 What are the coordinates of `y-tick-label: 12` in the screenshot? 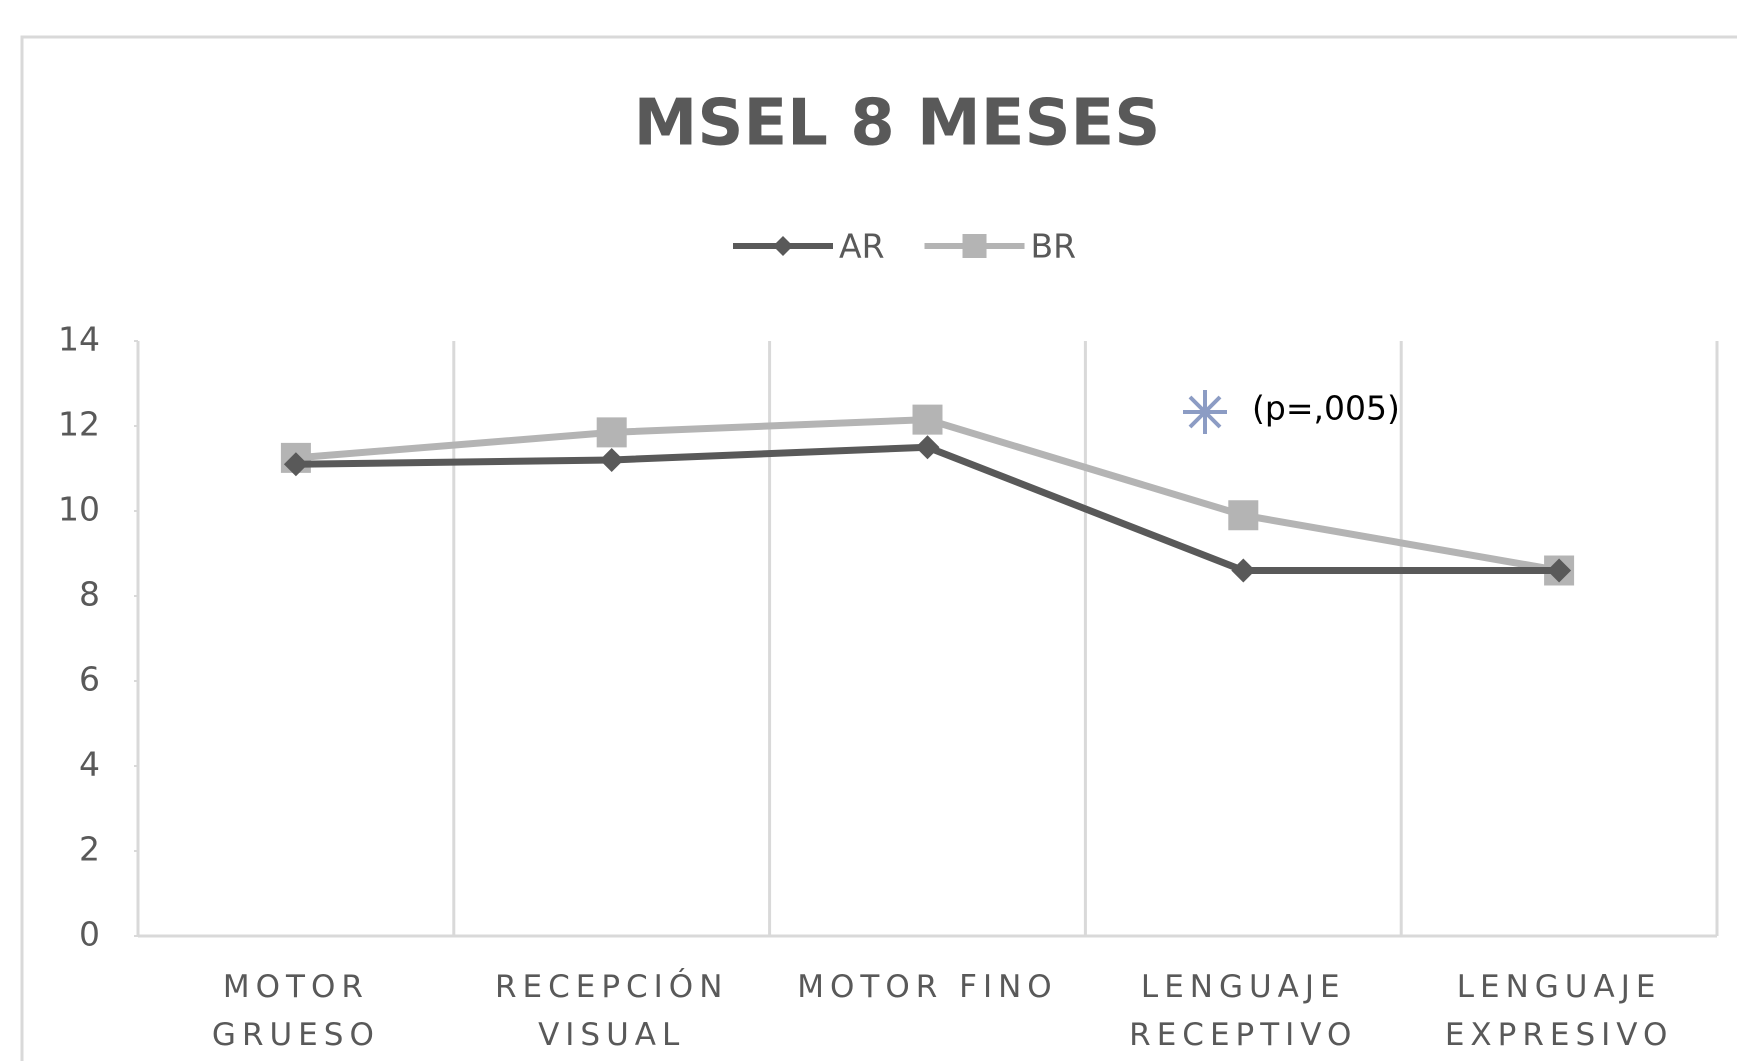 It's located at (79, 424).